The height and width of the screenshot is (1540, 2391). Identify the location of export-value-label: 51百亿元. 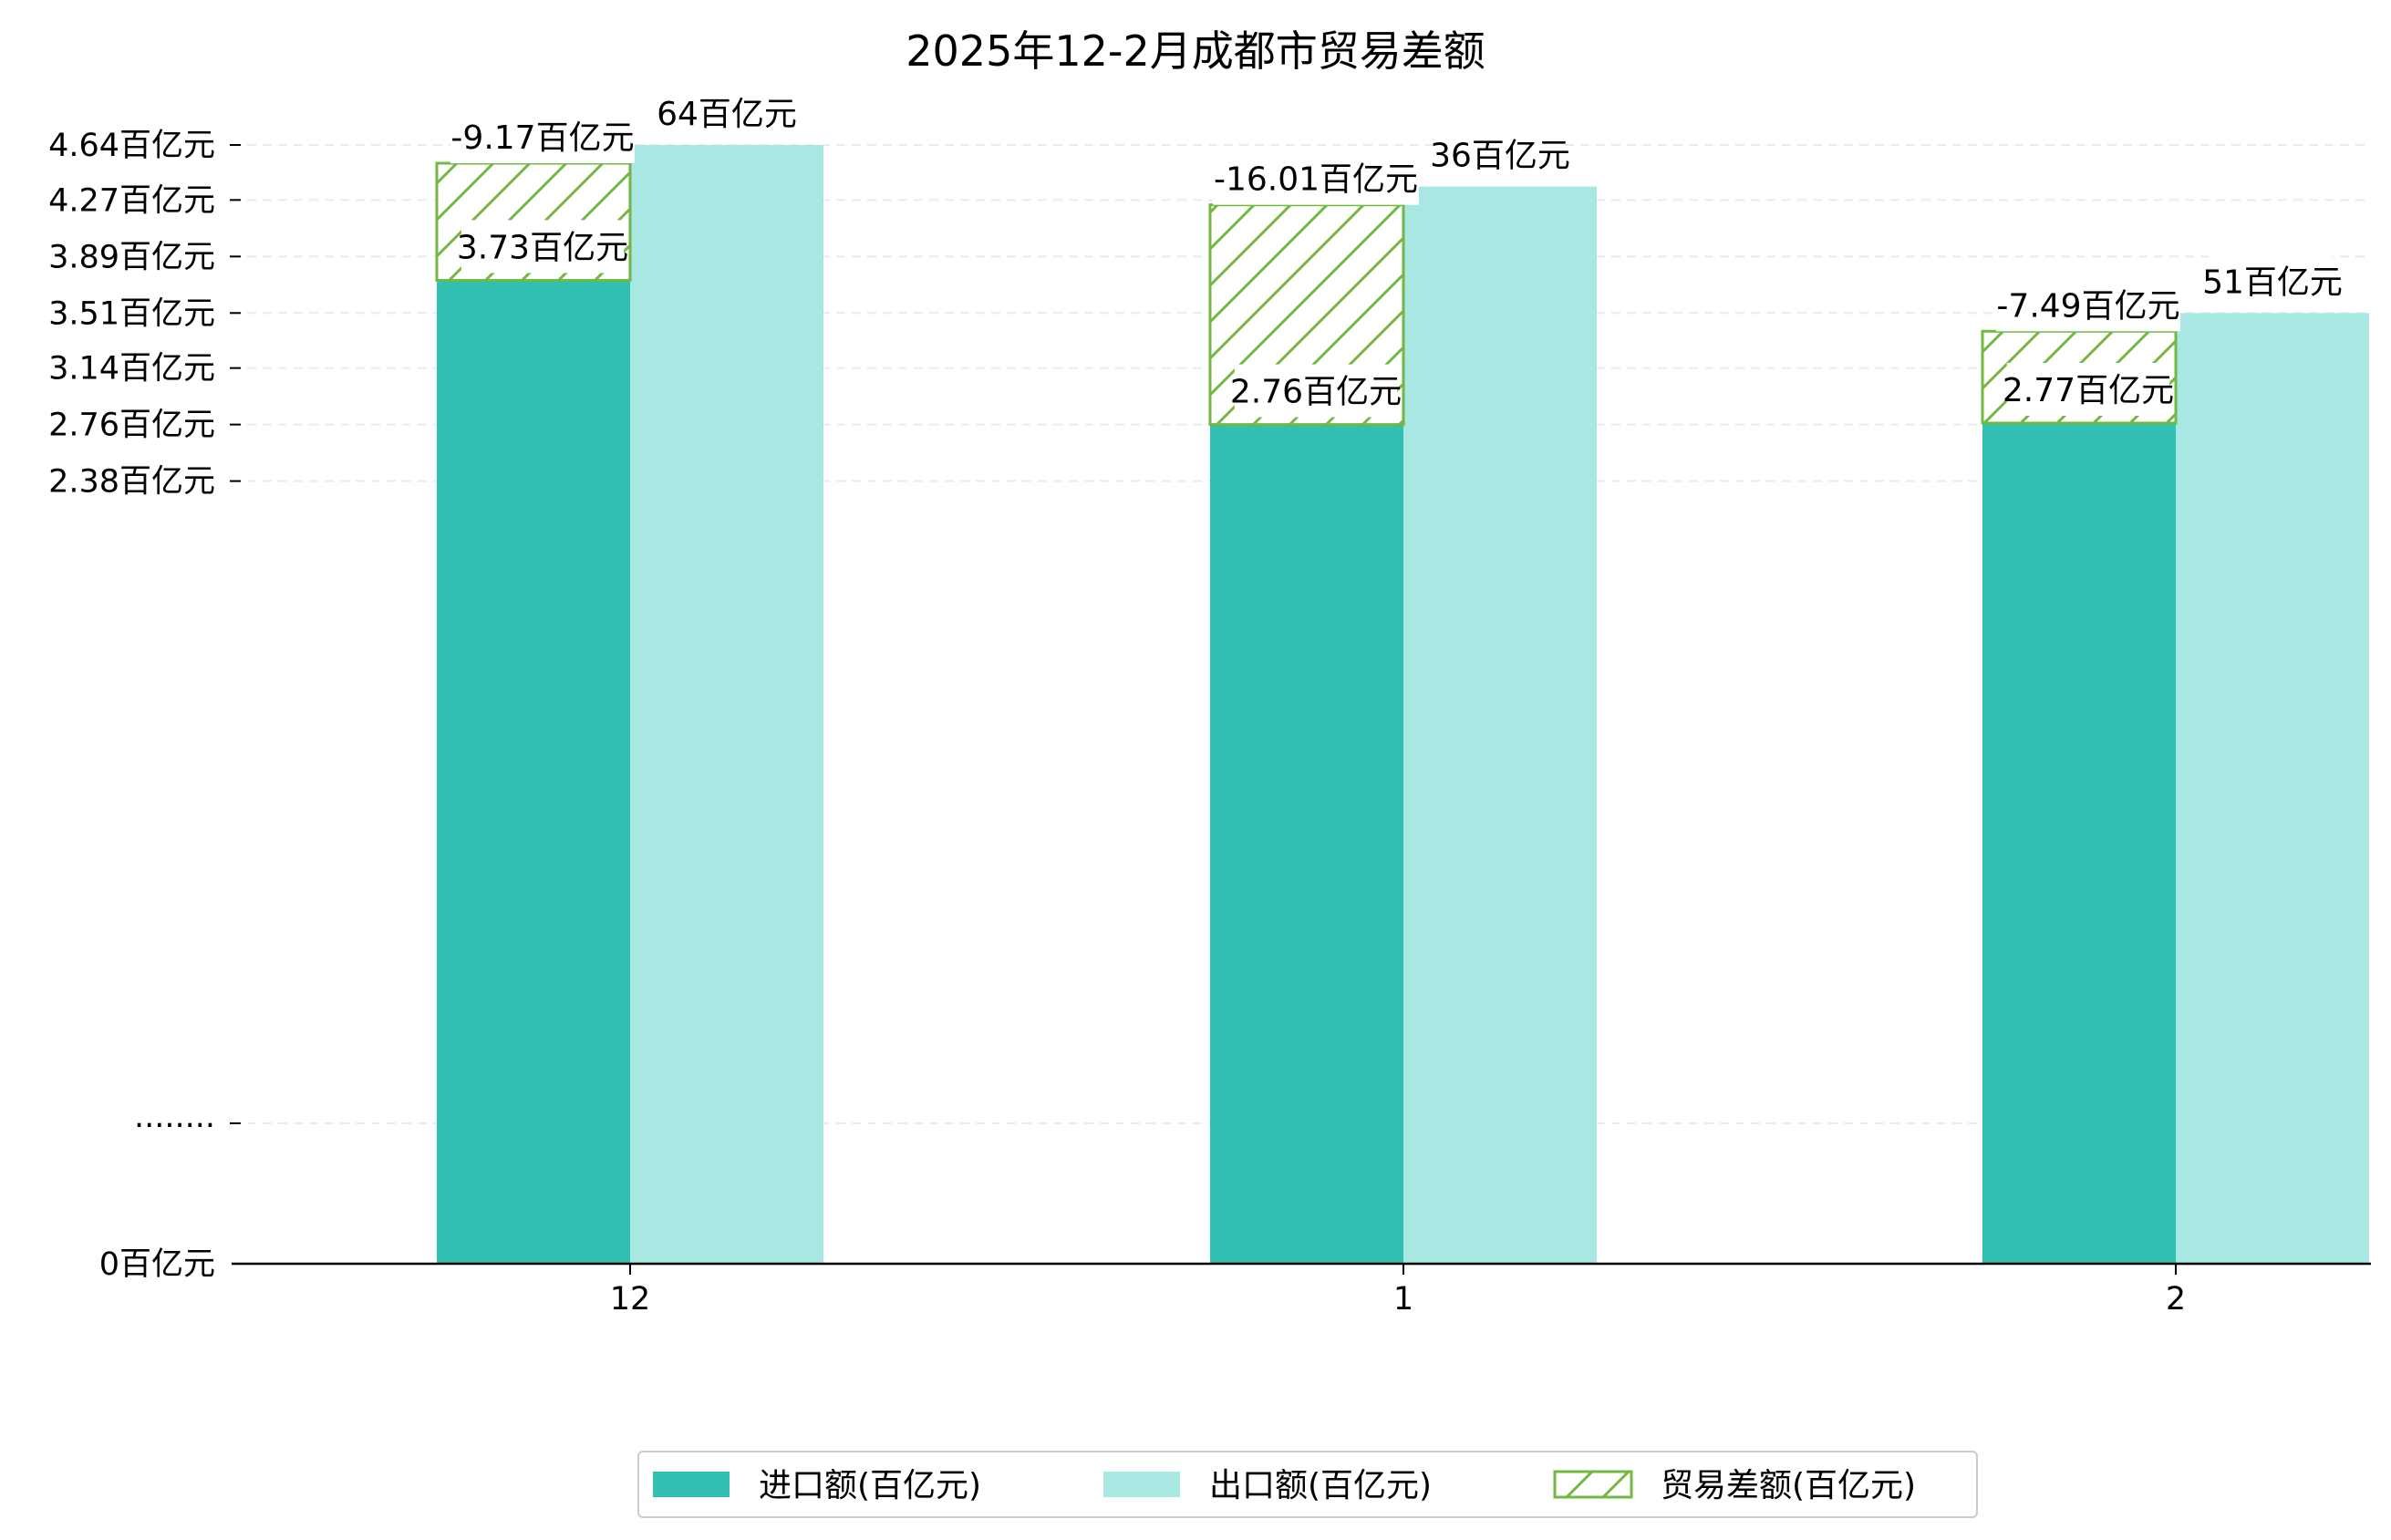
(2273, 282).